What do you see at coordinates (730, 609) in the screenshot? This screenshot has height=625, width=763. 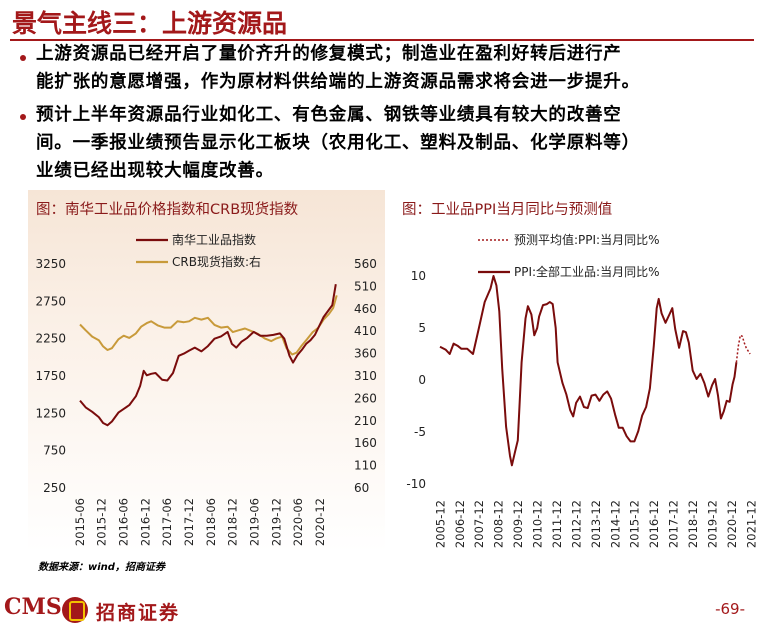 I see `page-number: -69-` at bounding box center [730, 609].